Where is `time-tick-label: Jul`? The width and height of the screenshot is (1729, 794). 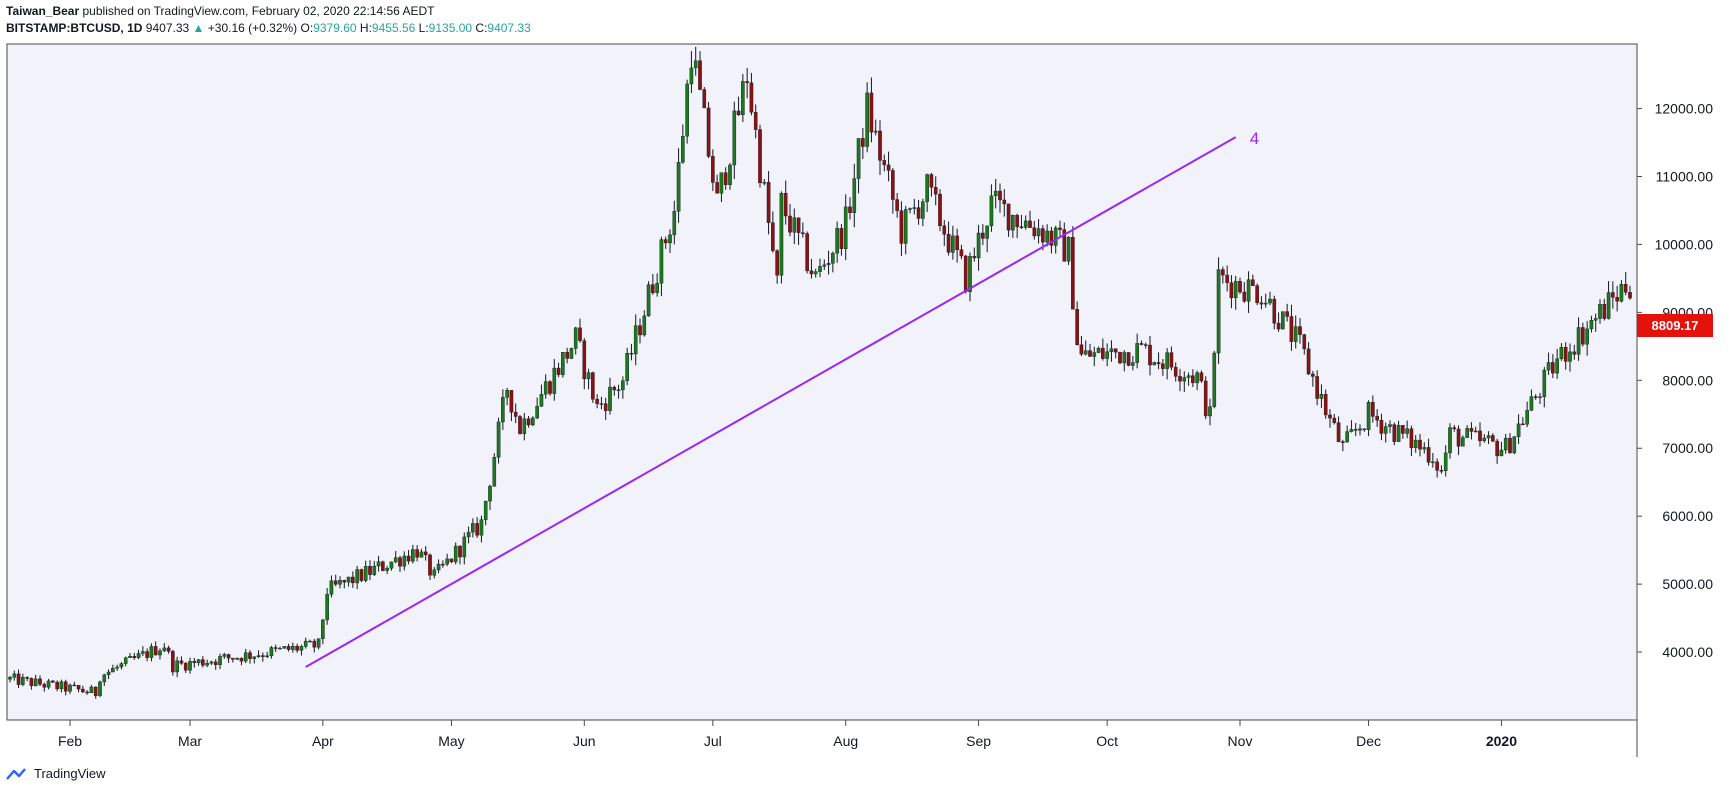 time-tick-label: Jul is located at coordinates (713, 741).